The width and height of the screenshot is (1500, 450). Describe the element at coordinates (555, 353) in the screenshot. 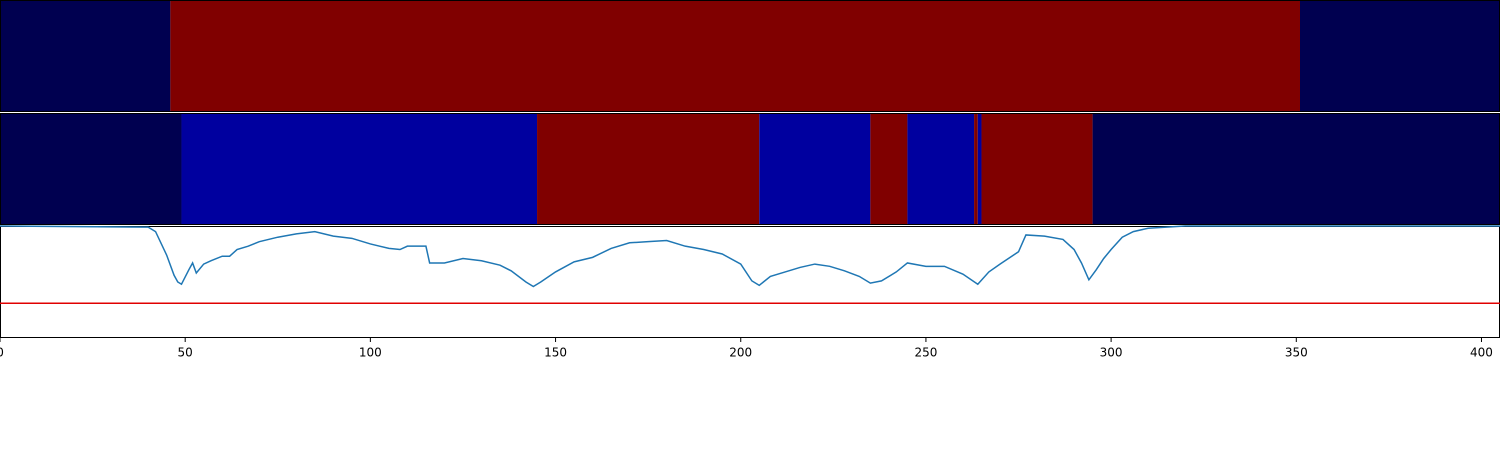

I see `x-tick-label: 150` at that location.